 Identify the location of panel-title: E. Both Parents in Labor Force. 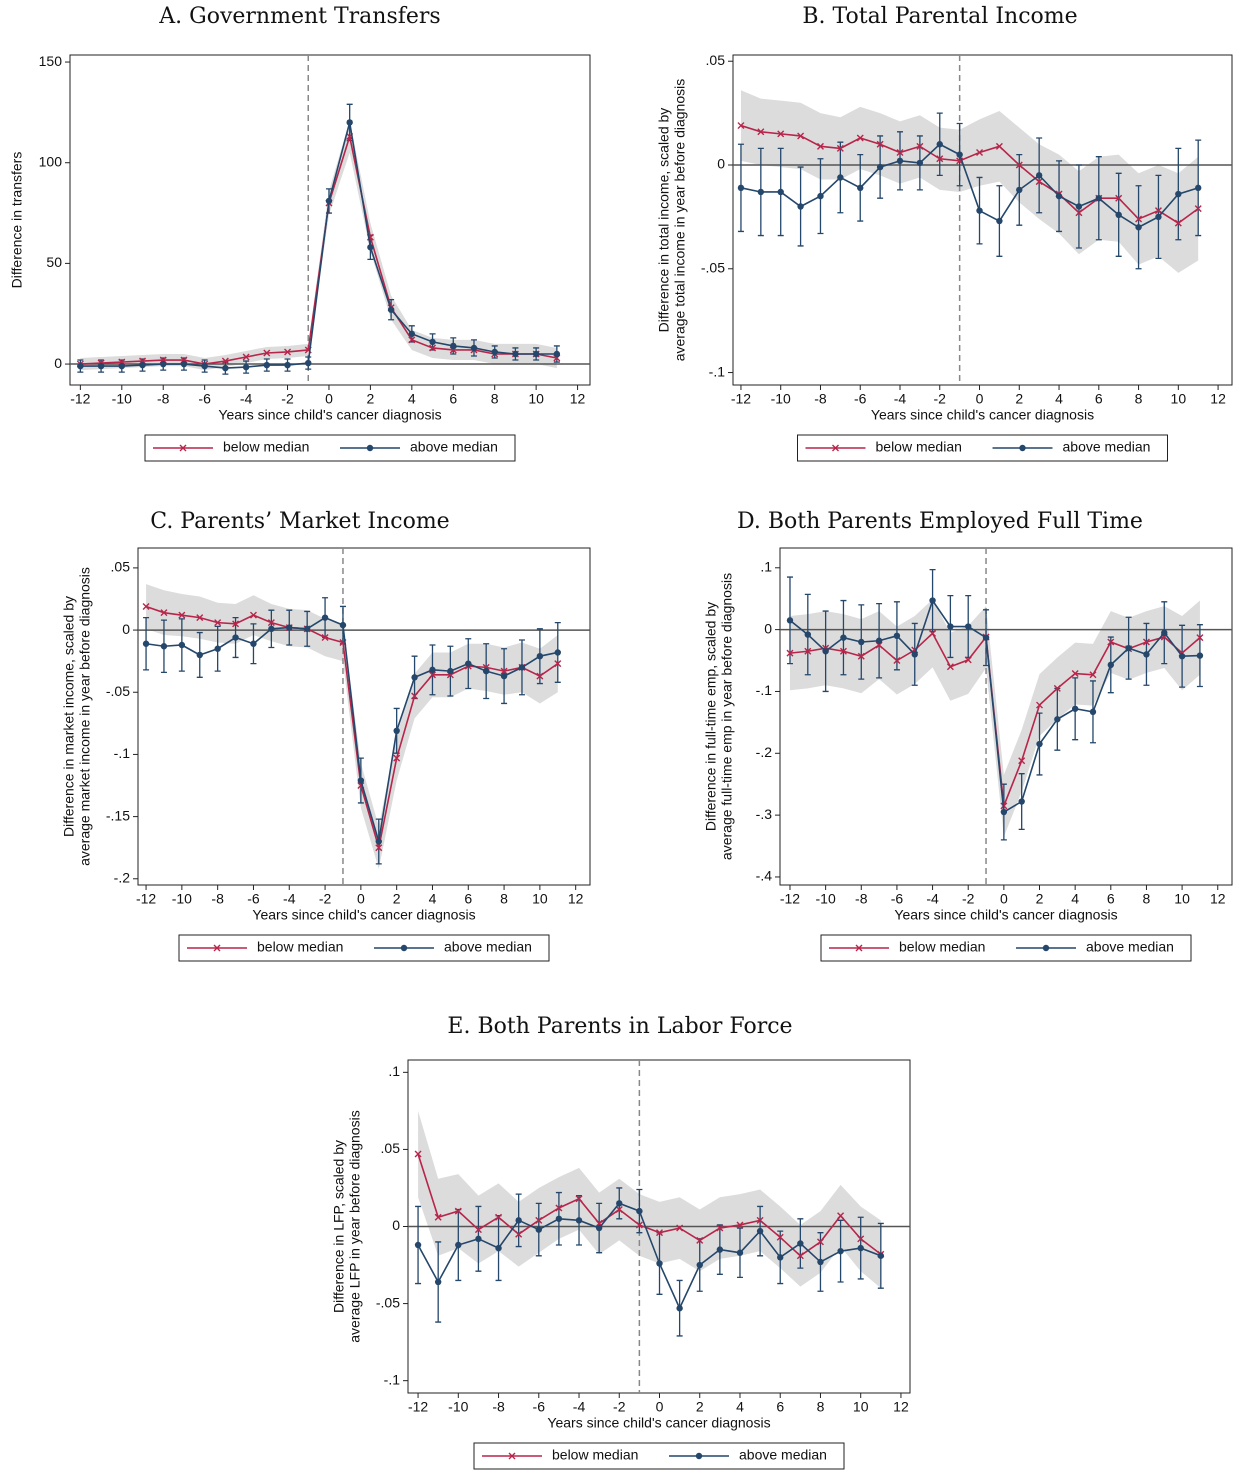
(619, 1026).